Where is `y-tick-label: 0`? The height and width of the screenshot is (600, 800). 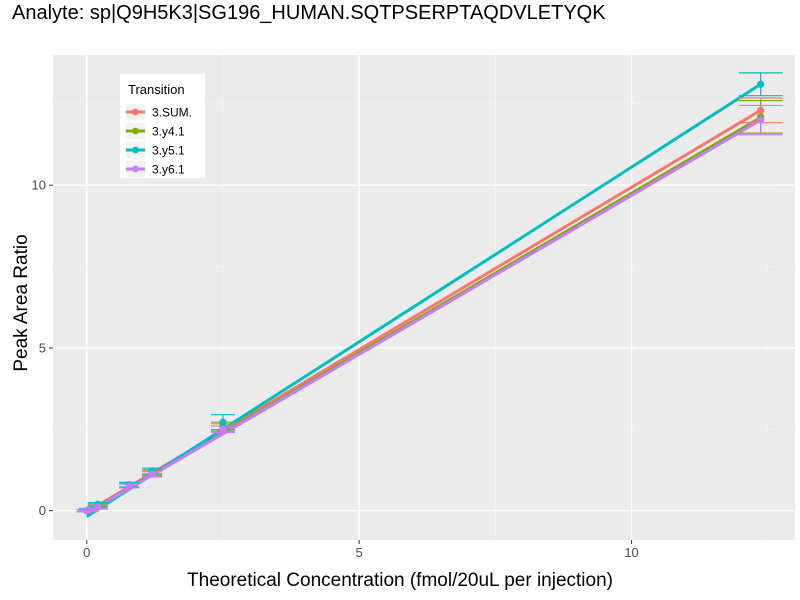
y-tick-label: 0 is located at coordinates (42, 510).